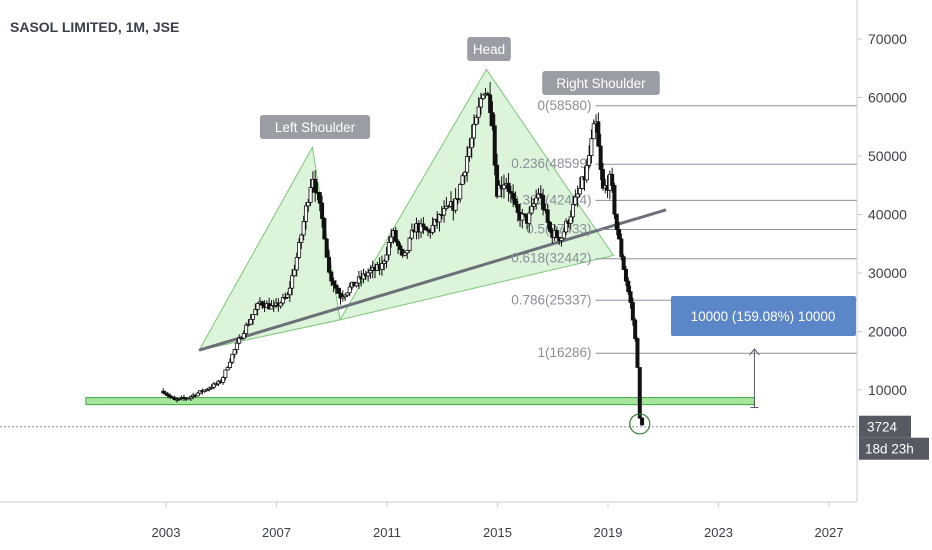 The height and width of the screenshot is (550, 932). Describe the element at coordinates (551, 163) in the screenshot. I see `fib-label: 0.236(48599)` at that location.